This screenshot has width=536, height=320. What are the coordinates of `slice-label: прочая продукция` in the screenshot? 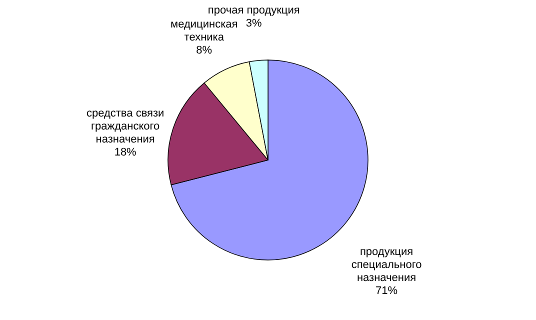 It's located at (254, 10).